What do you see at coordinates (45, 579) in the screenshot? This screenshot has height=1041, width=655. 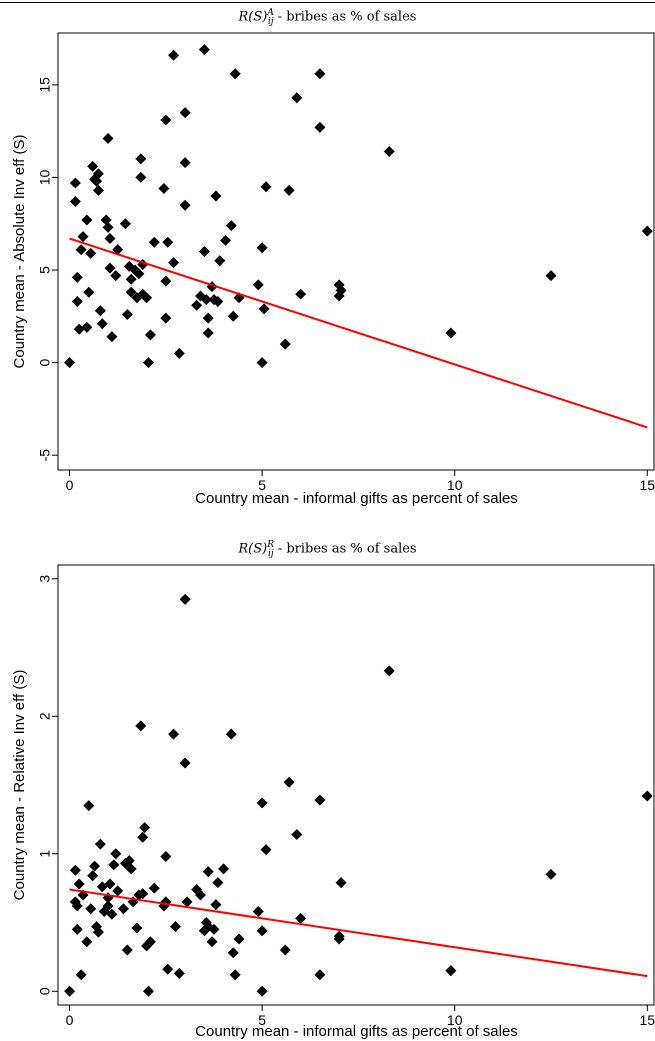 I see `y-tick-label: 3` at bounding box center [45, 579].